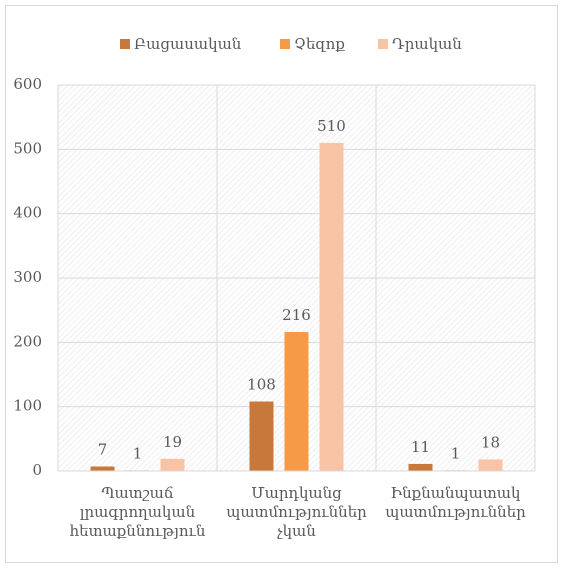 The image size is (564, 569). I want to click on value-label: 108, so click(261, 385).